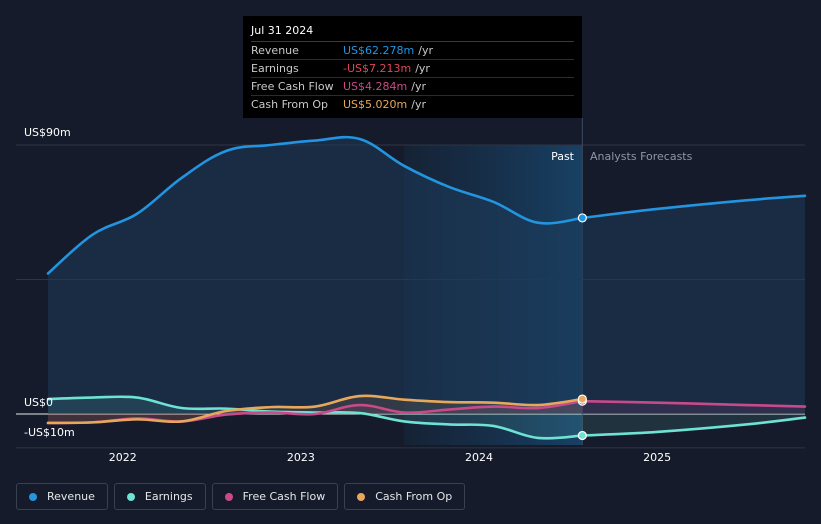 The image size is (821, 524). I want to click on legend-item-revenue: Revenue, so click(62, 496).